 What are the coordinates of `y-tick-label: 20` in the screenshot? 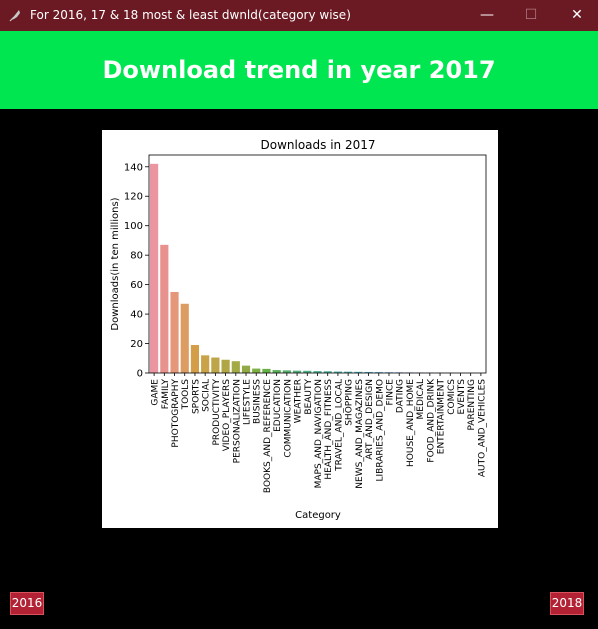 It's located at (136, 344).